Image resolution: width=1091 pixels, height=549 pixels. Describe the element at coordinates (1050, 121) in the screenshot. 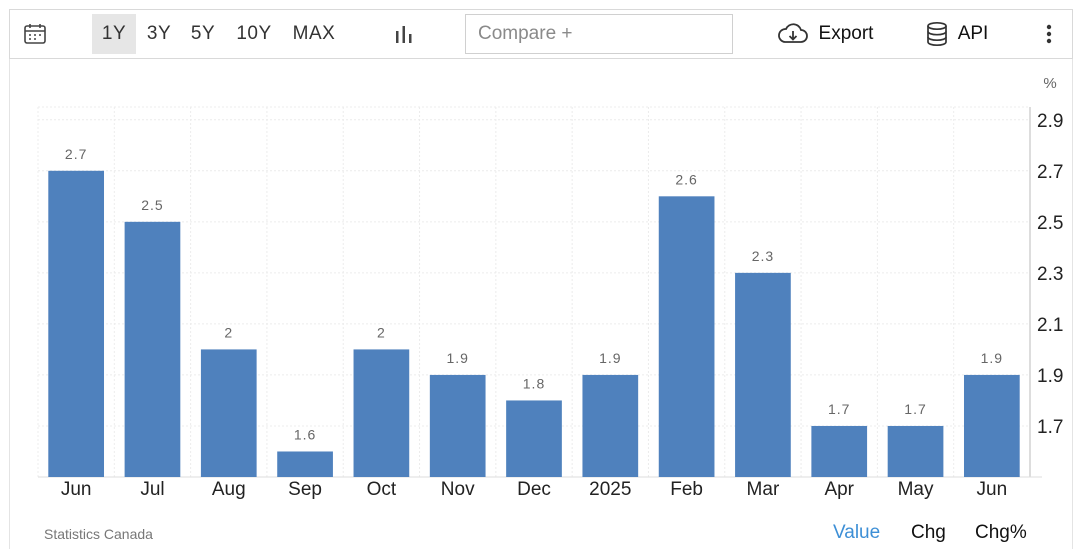

I see `y-tick-label: 2.9` at that location.